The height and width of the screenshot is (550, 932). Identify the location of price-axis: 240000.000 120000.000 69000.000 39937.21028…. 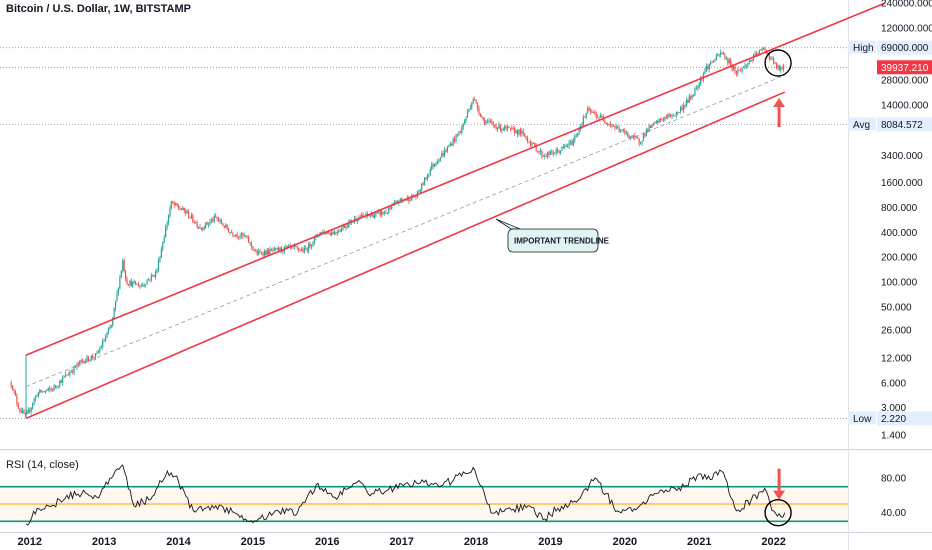
(904, 220).